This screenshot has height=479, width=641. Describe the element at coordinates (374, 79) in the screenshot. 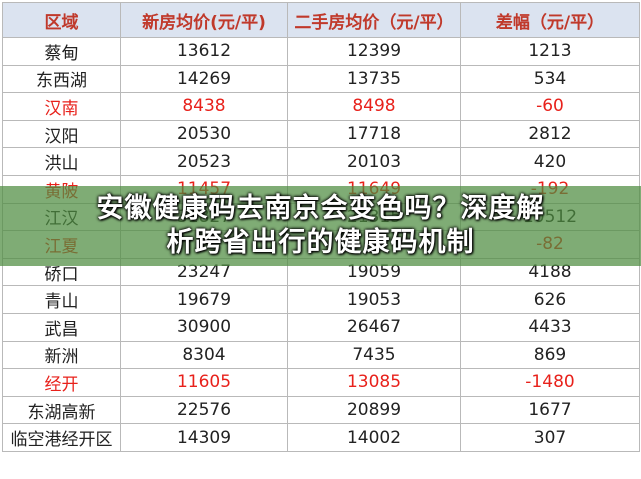

I see `resale-price-cell: 13735` at that location.